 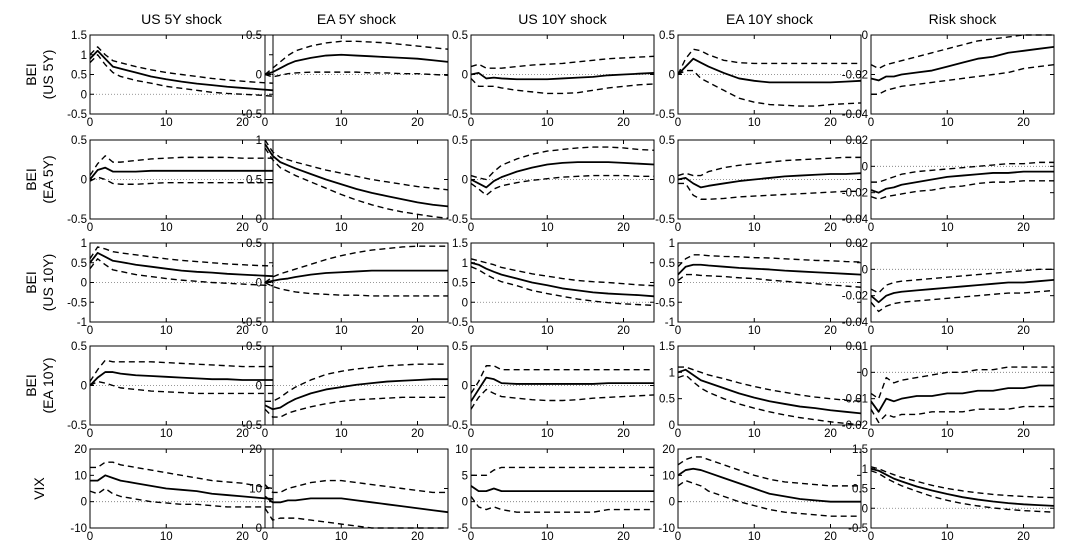 What do you see at coordinates (31, 74) in the screenshot?
I see `row-label-0-line-0: BEI` at bounding box center [31, 74].